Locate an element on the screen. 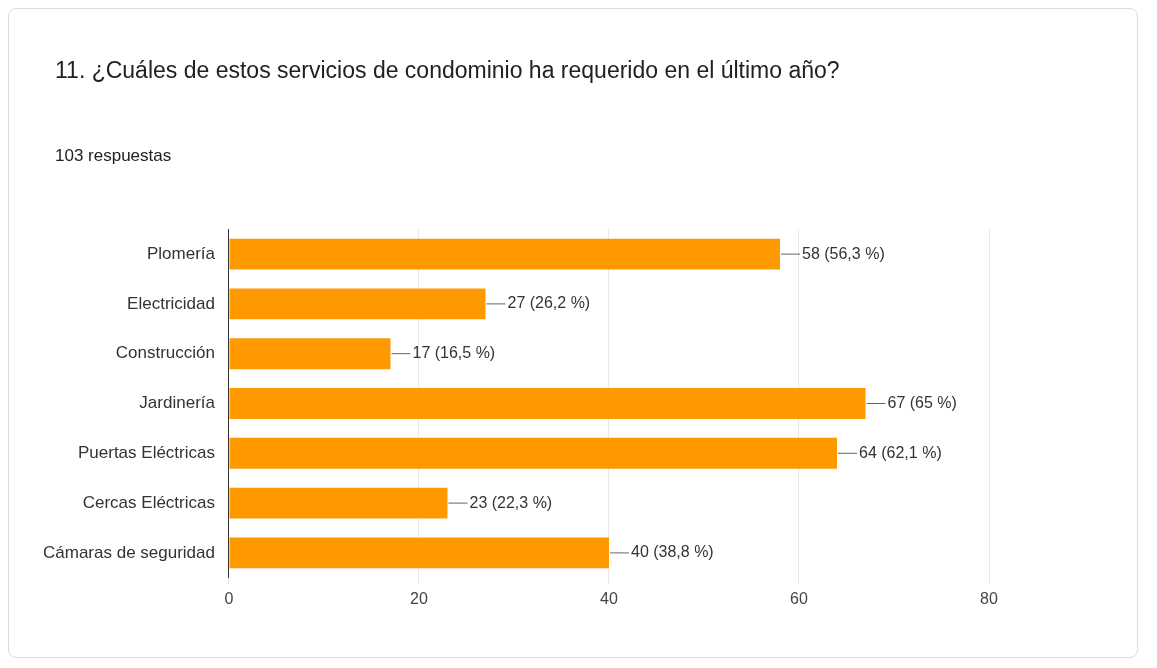  y-tick-label: Electricidad is located at coordinates (171, 303).